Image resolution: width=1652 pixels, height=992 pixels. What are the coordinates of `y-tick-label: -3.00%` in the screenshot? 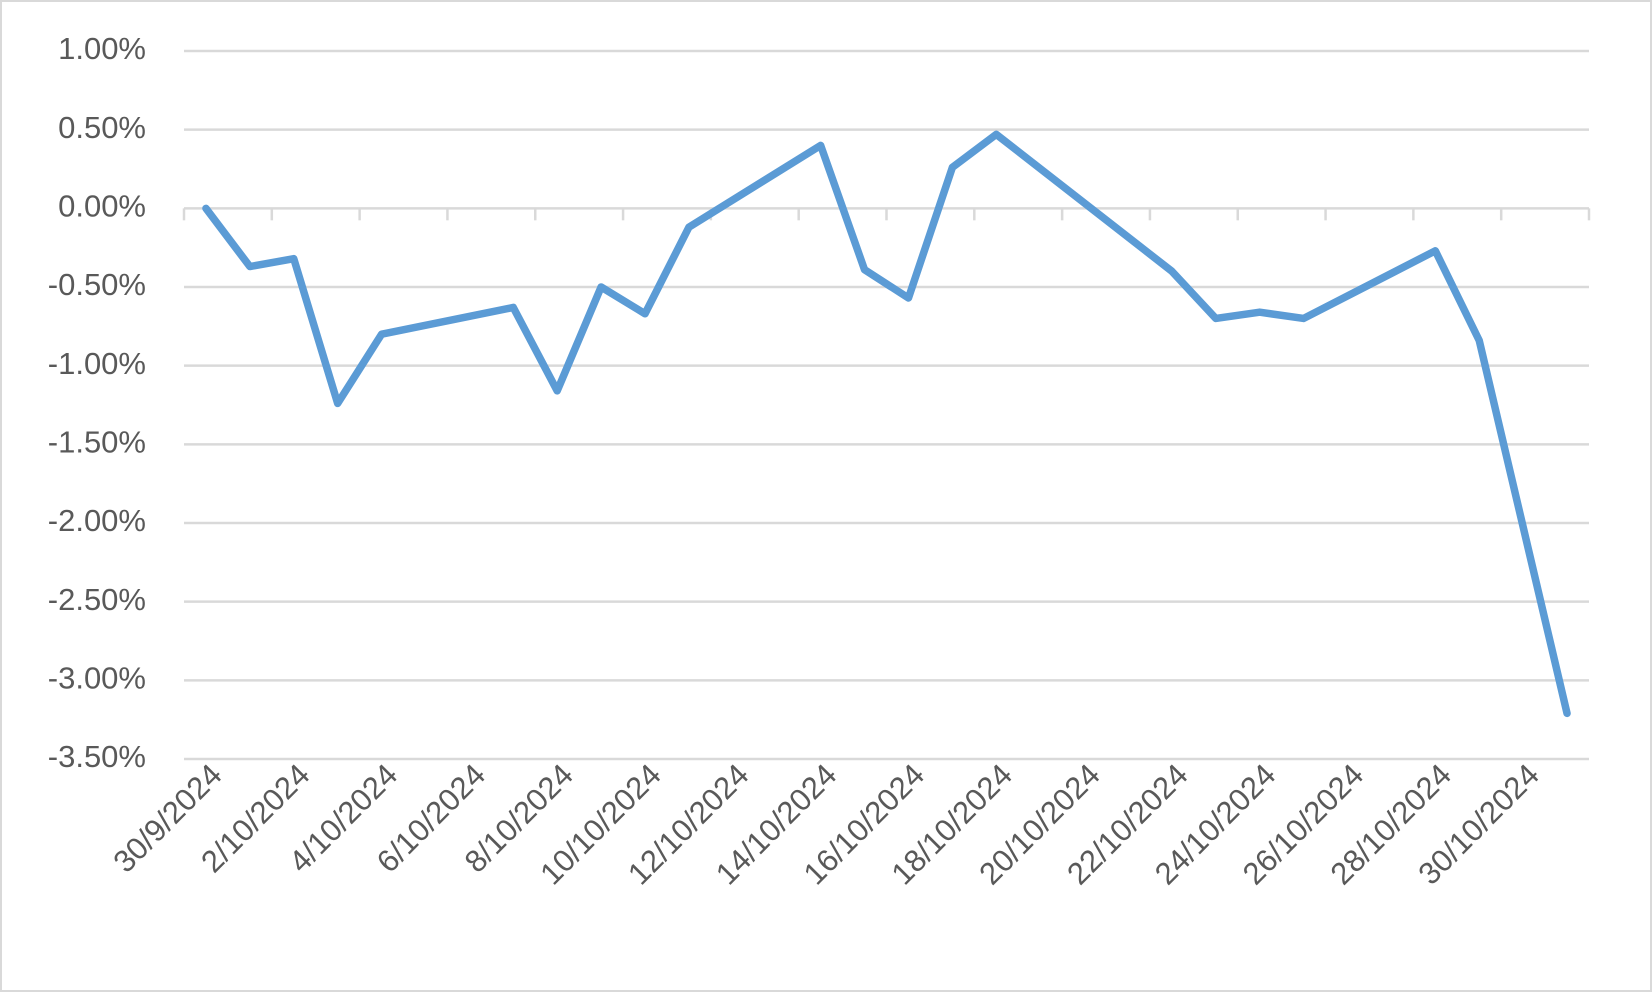 It's located at (97, 678).